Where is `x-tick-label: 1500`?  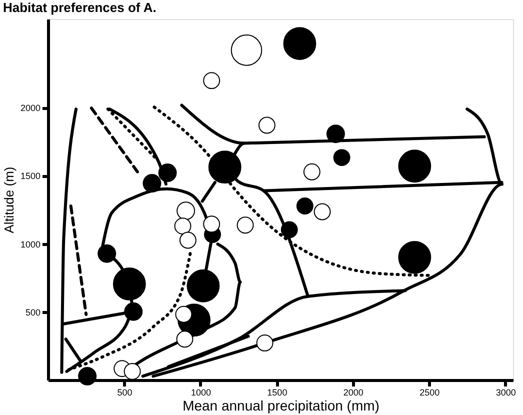 x-tick-label: 1500 is located at coordinates (277, 393).